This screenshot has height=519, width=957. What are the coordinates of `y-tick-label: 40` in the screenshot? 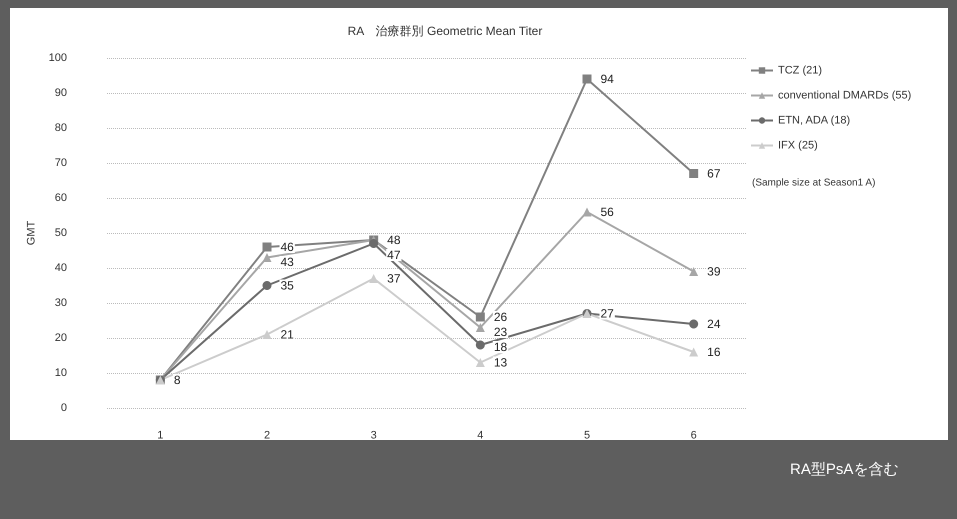 It's located at (60, 268).